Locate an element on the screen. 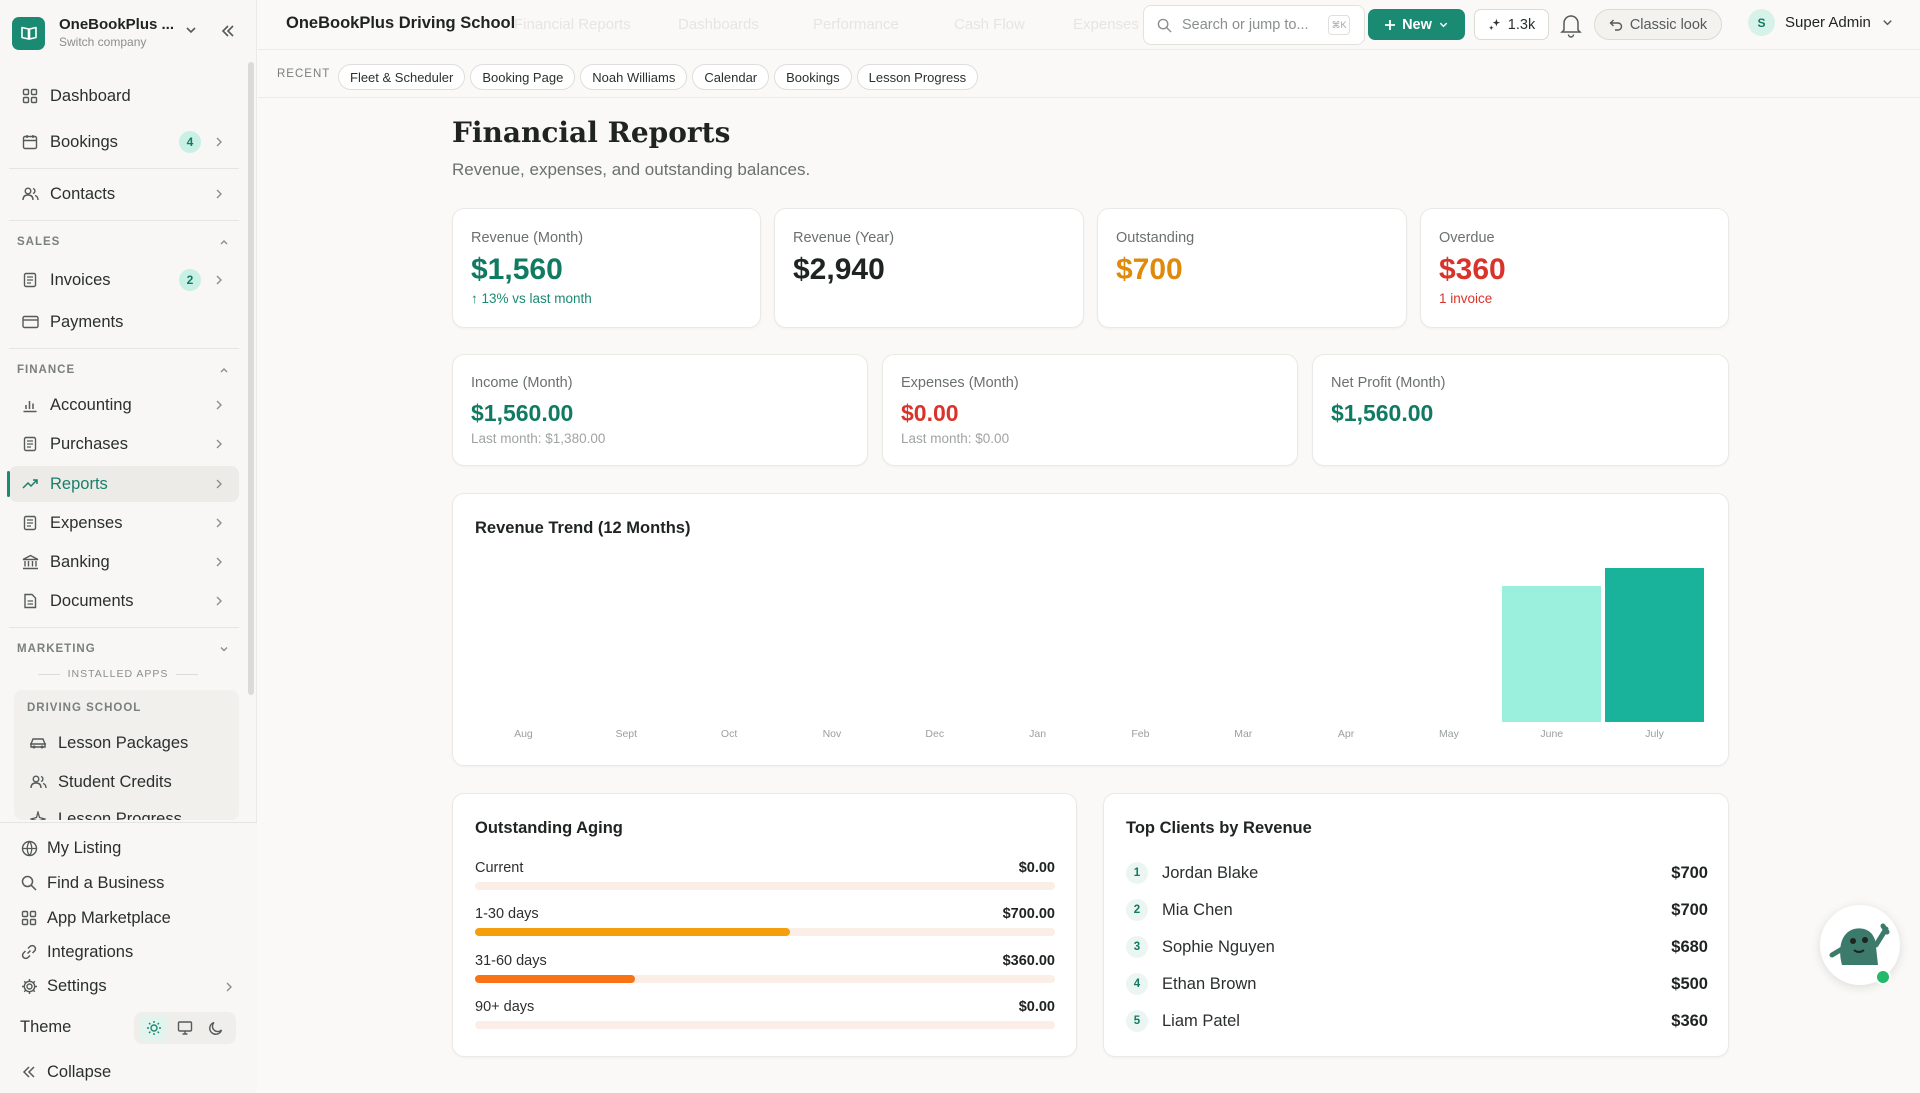 The height and width of the screenshot is (1093, 1920). sidebar-item-my-listing: My Listing is located at coordinates (70, 848).